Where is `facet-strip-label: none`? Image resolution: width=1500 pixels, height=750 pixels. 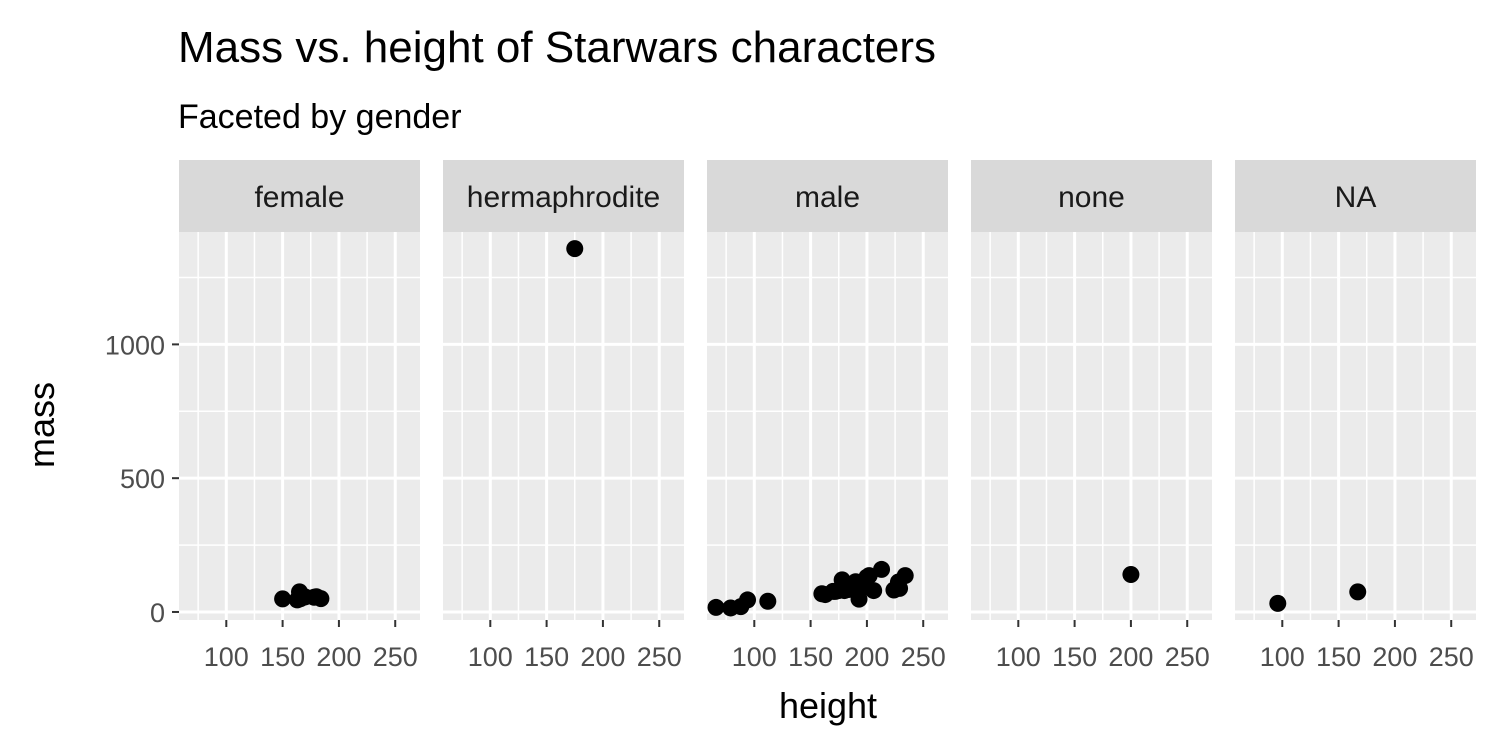 facet-strip-label: none is located at coordinates (1091, 197).